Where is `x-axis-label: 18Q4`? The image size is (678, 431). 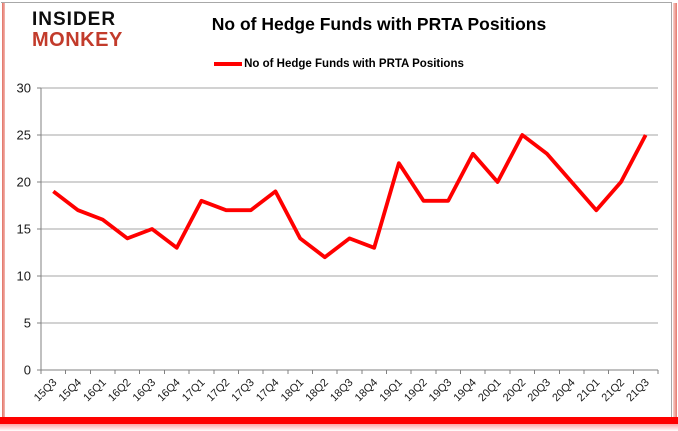 x-axis-label: 18Q4 is located at coordinates (367, 391).